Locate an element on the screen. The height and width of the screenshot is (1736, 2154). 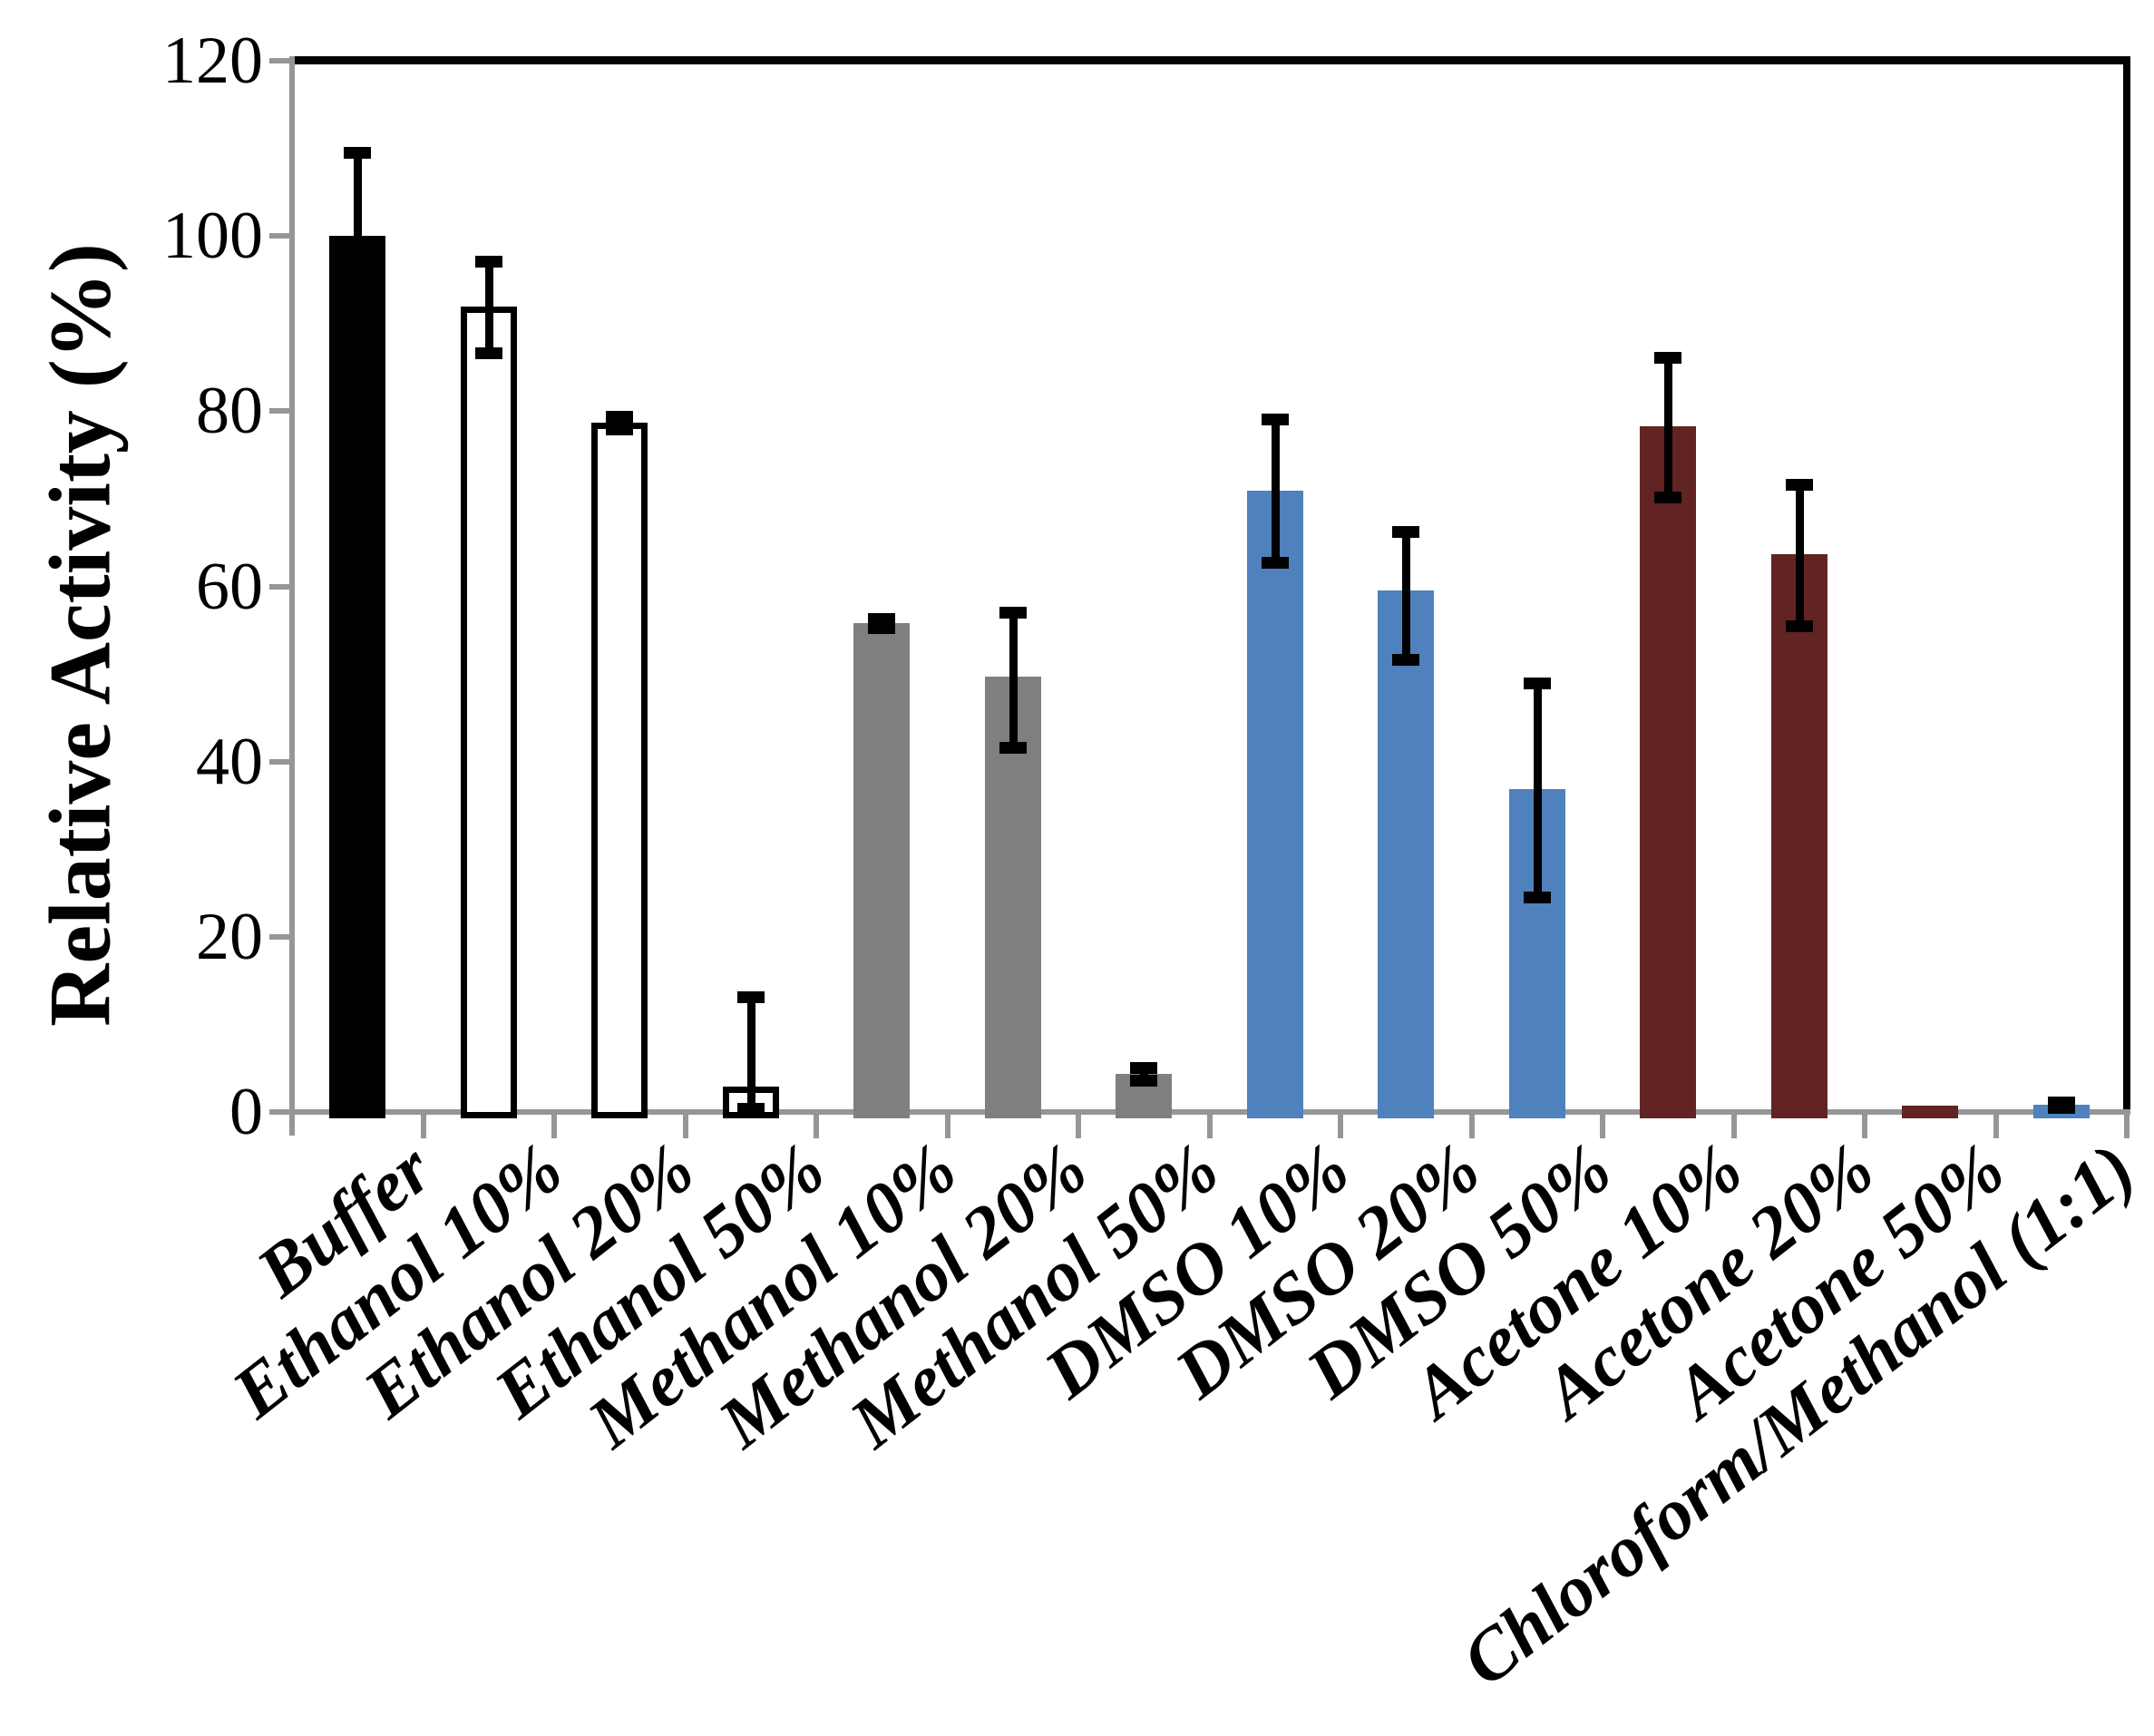
x-axis-line is located at coordinates (1209, 1112).